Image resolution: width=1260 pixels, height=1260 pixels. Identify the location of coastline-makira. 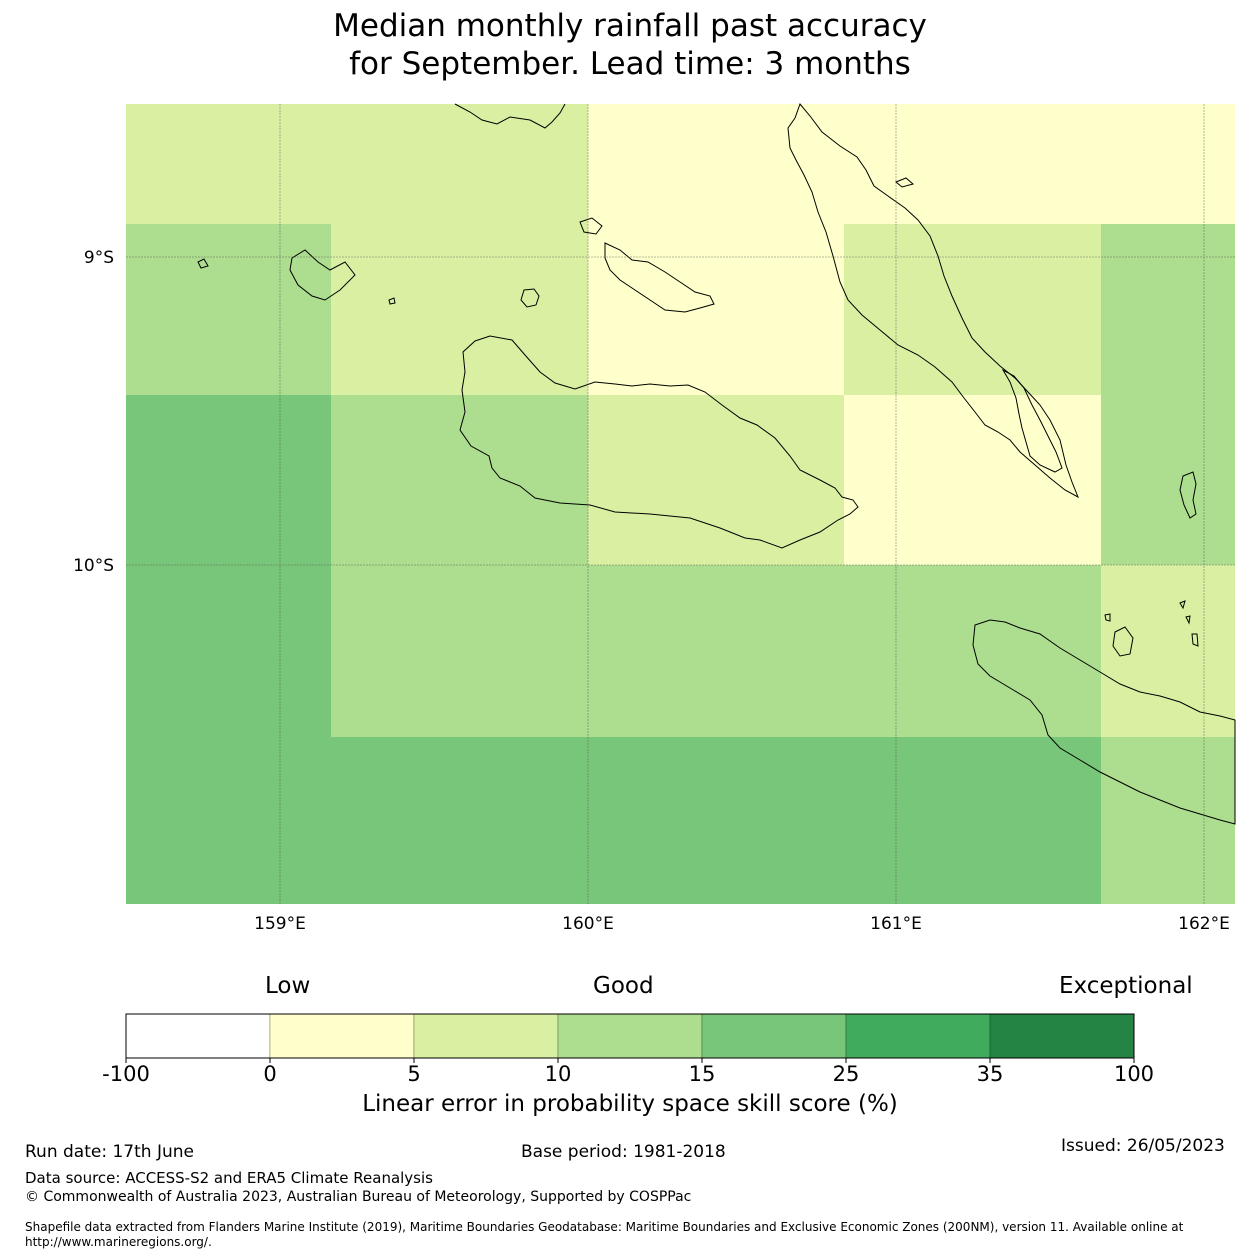
(1104, 722).